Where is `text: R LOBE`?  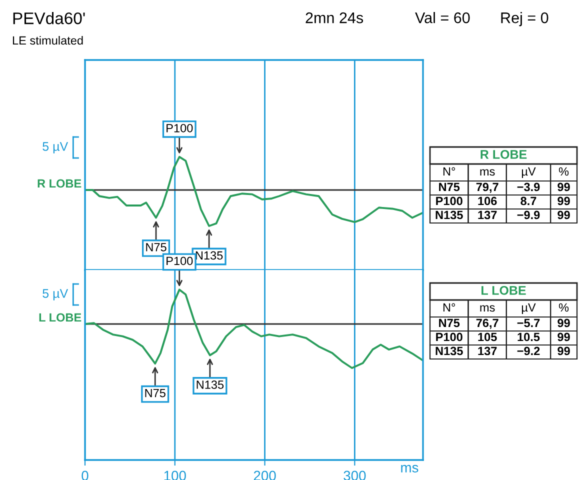 text: R LOBE is located at coordinates (503, 154).